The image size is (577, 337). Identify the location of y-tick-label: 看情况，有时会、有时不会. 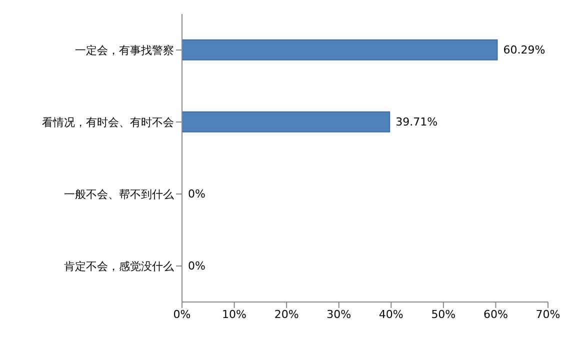
(108, 122).